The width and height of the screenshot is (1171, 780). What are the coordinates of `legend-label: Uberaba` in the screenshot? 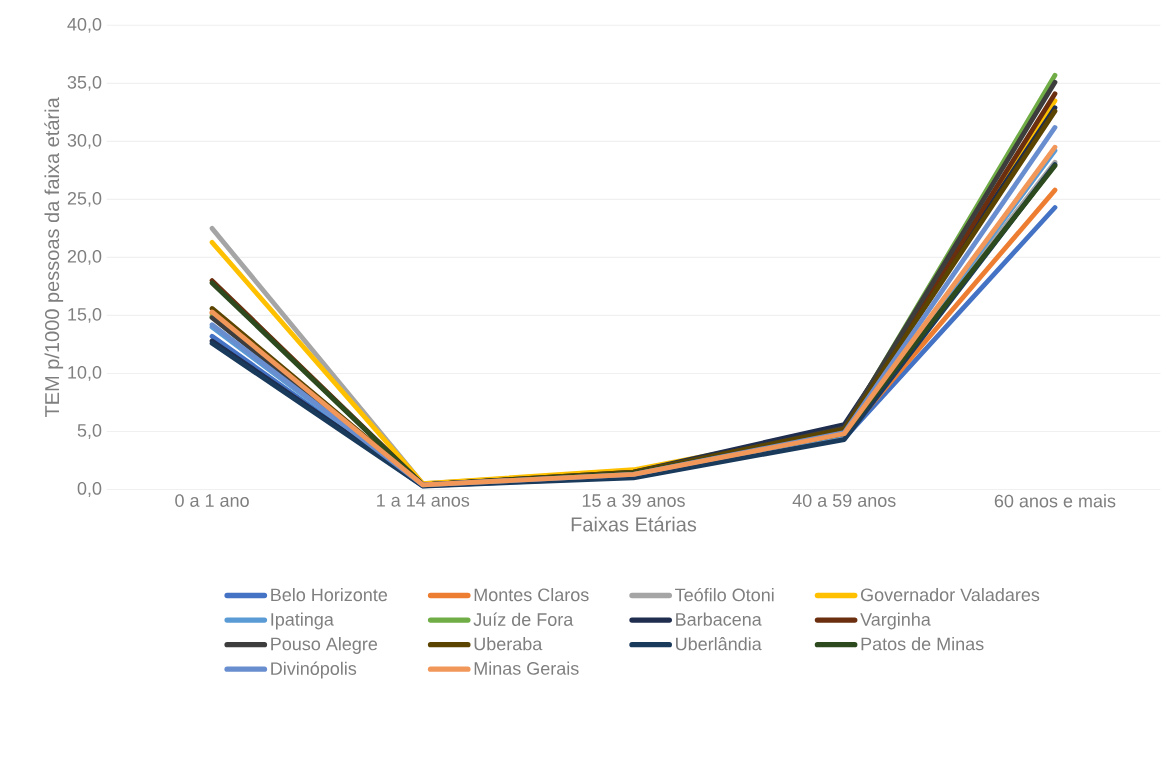 It's located at (508, 644).